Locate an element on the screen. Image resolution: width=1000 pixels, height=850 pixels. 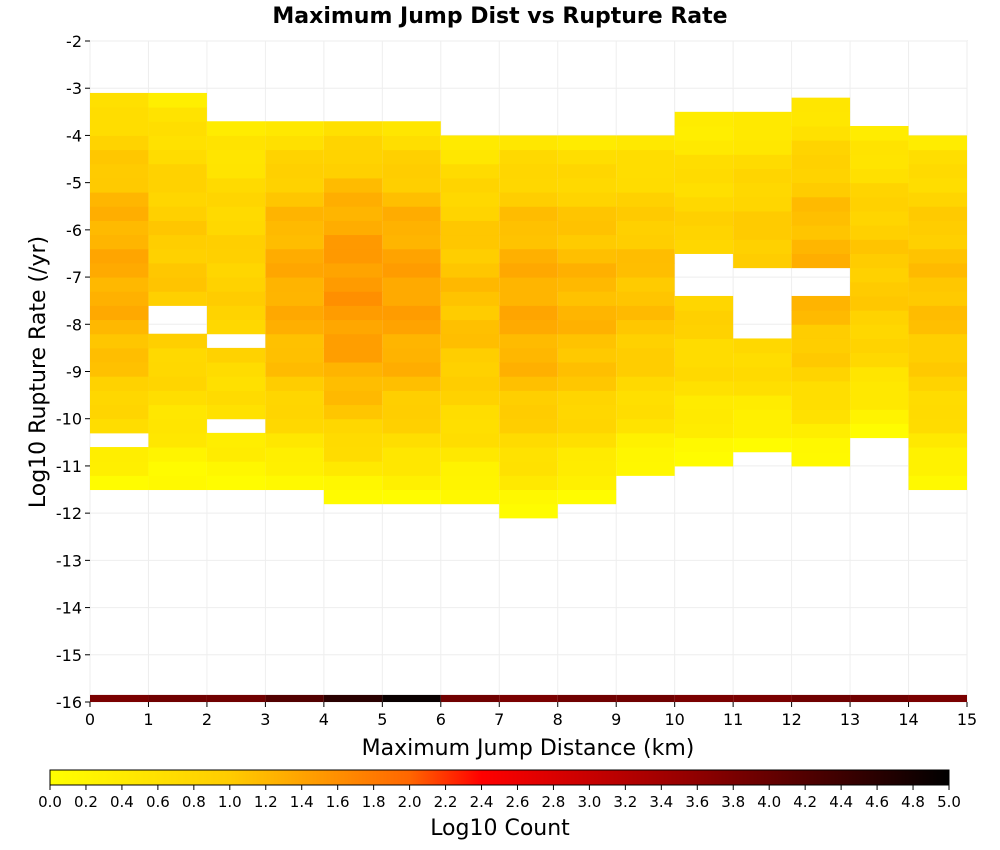
x-tick-label: 15 is located at coordinates (967, 719).